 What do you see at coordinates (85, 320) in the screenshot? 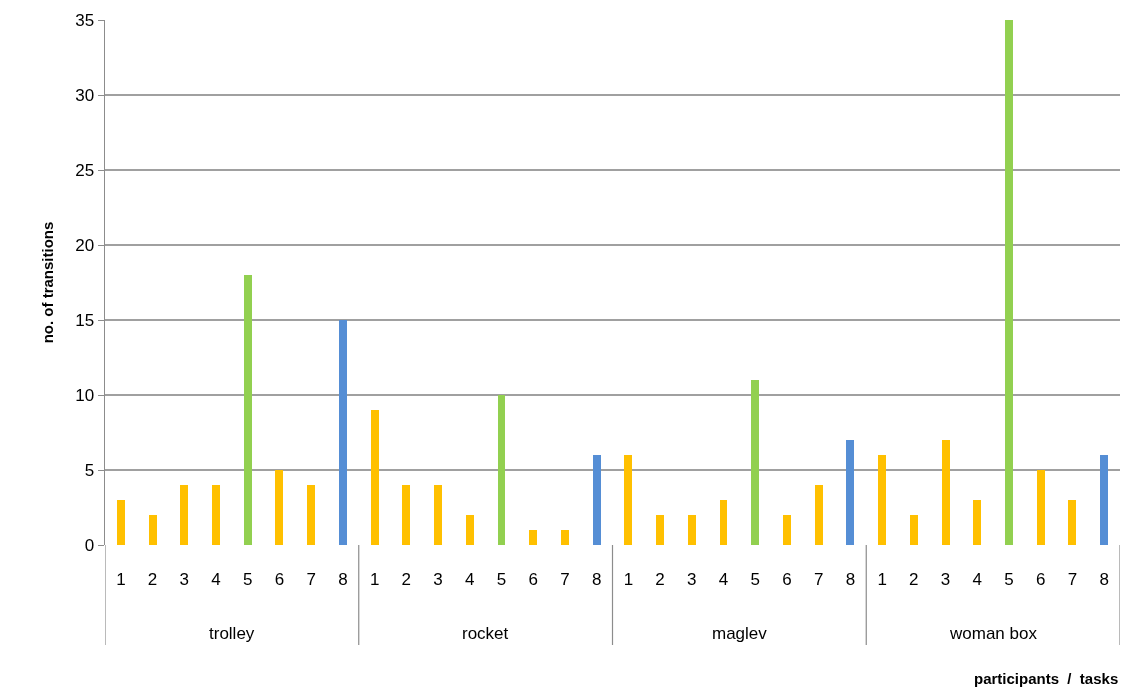
I see `y-tick-label: 15` at bounding box center [85, 320].